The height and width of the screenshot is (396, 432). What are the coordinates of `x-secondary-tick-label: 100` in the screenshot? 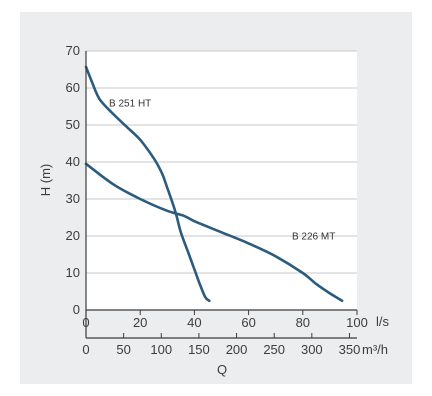 It's located at (161, 349).